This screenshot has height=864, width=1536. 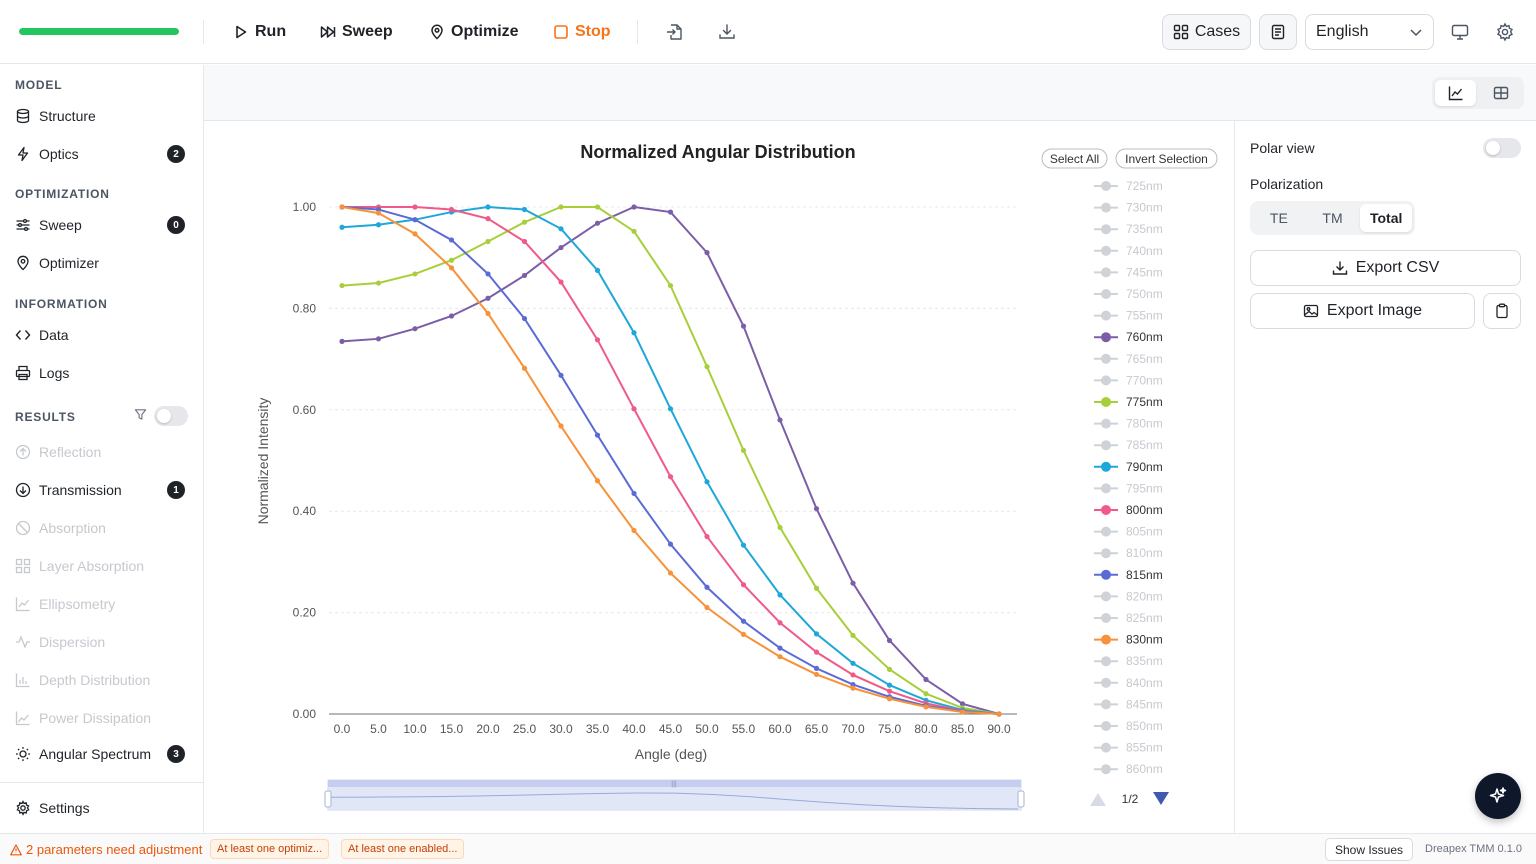 I want to click on legend-item-745nm: 745nm, so click(x=1128, y=272).